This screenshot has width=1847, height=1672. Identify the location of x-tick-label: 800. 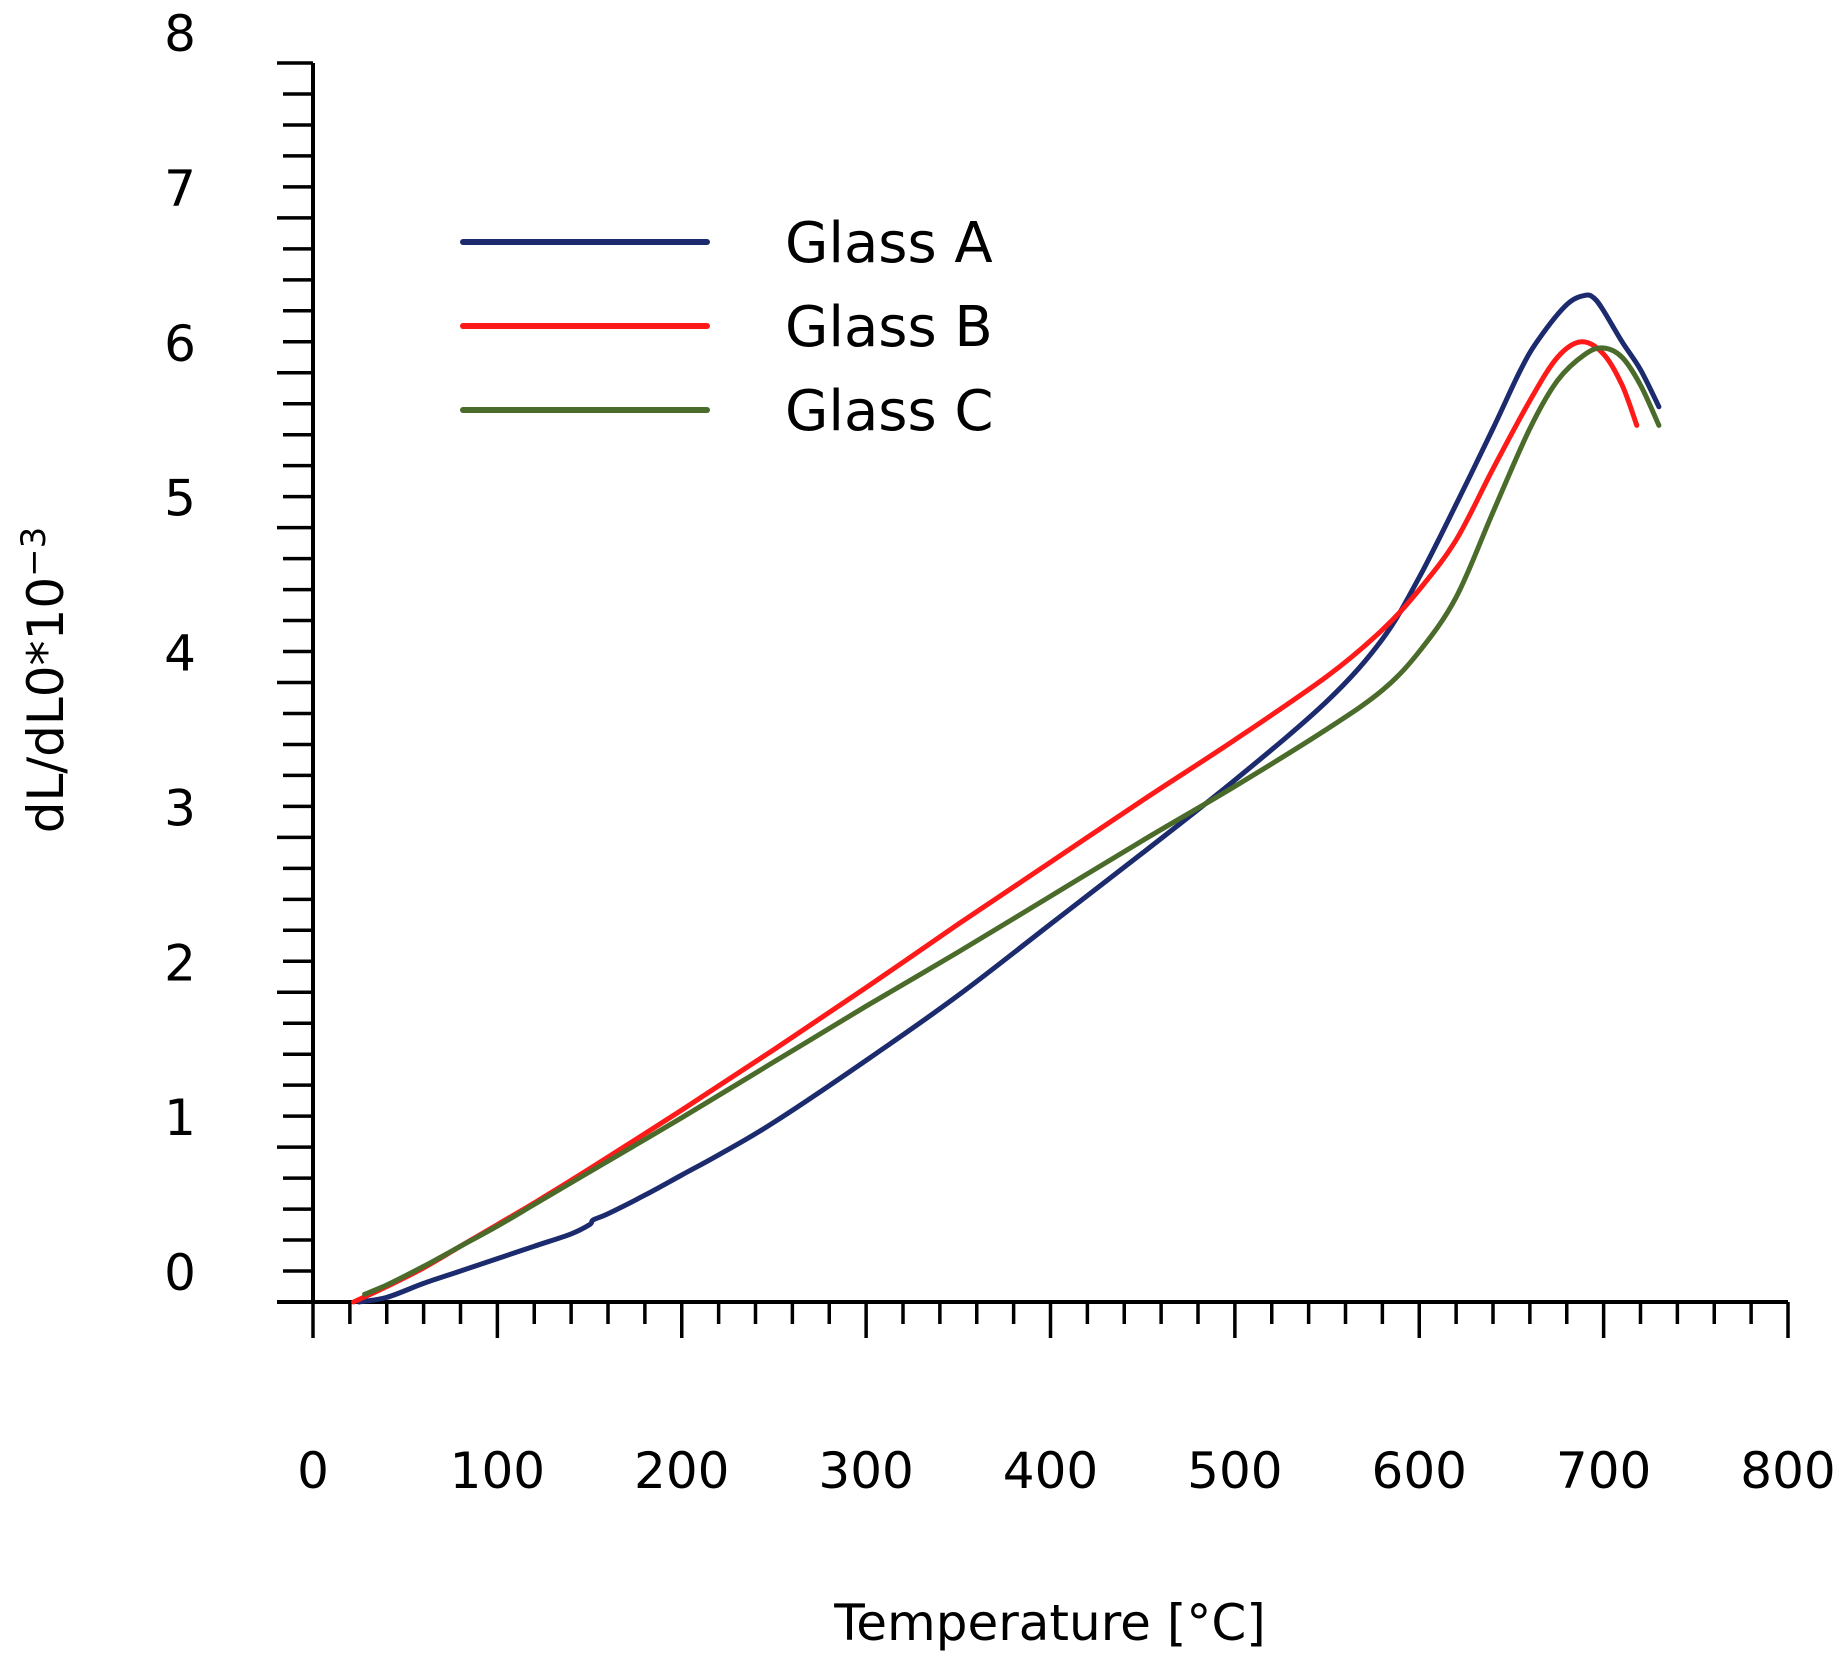
(1787, 1471).